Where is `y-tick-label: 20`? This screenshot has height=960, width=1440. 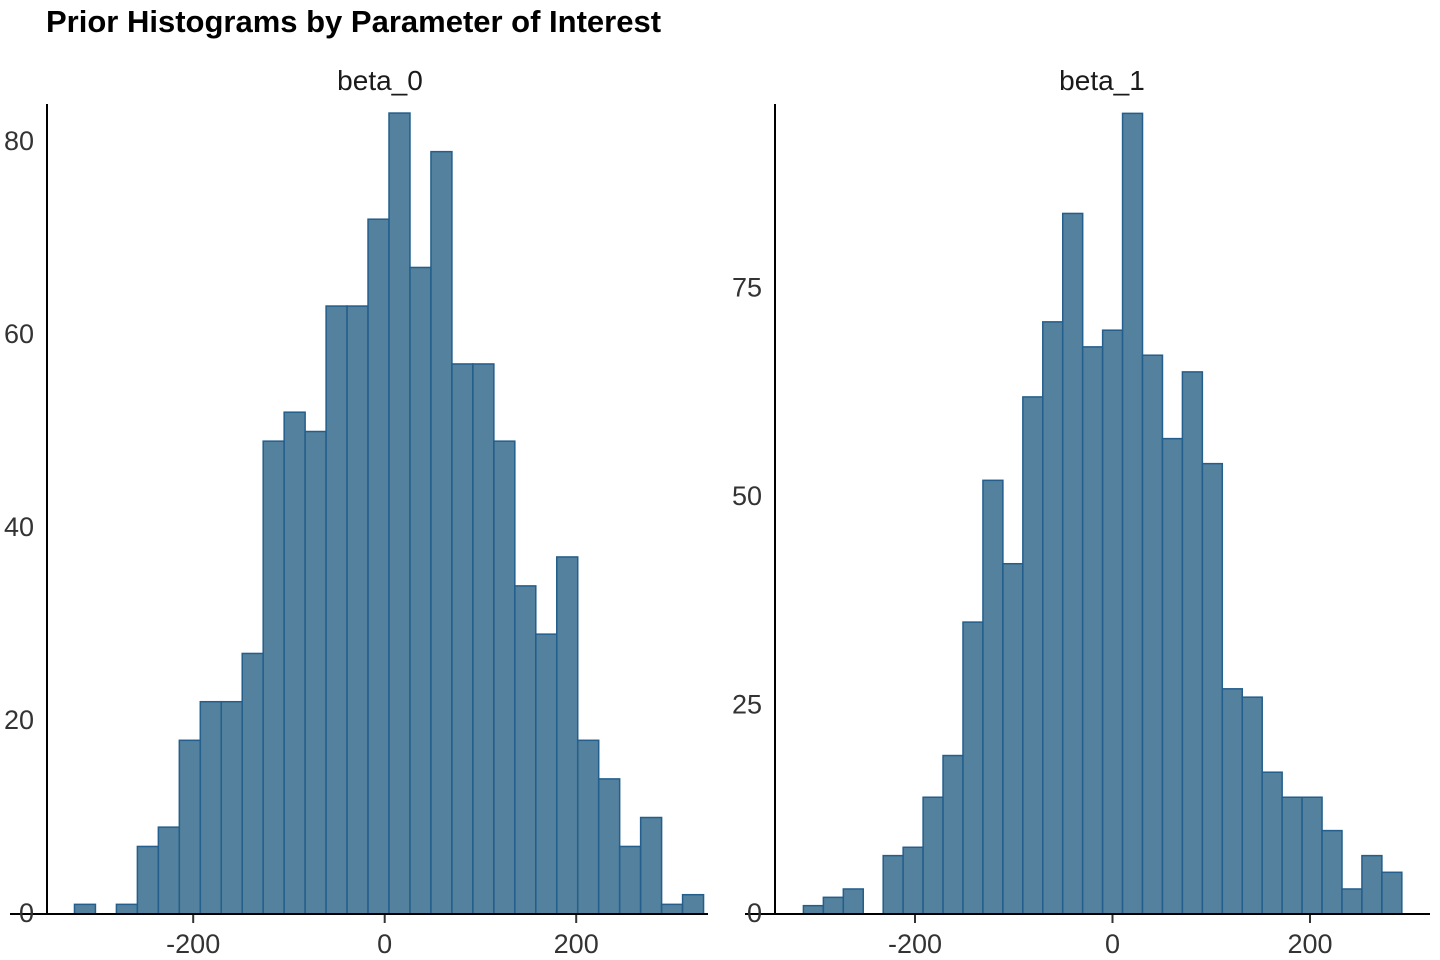
y-tick-label: 20 is located at coordinates (19, 720).